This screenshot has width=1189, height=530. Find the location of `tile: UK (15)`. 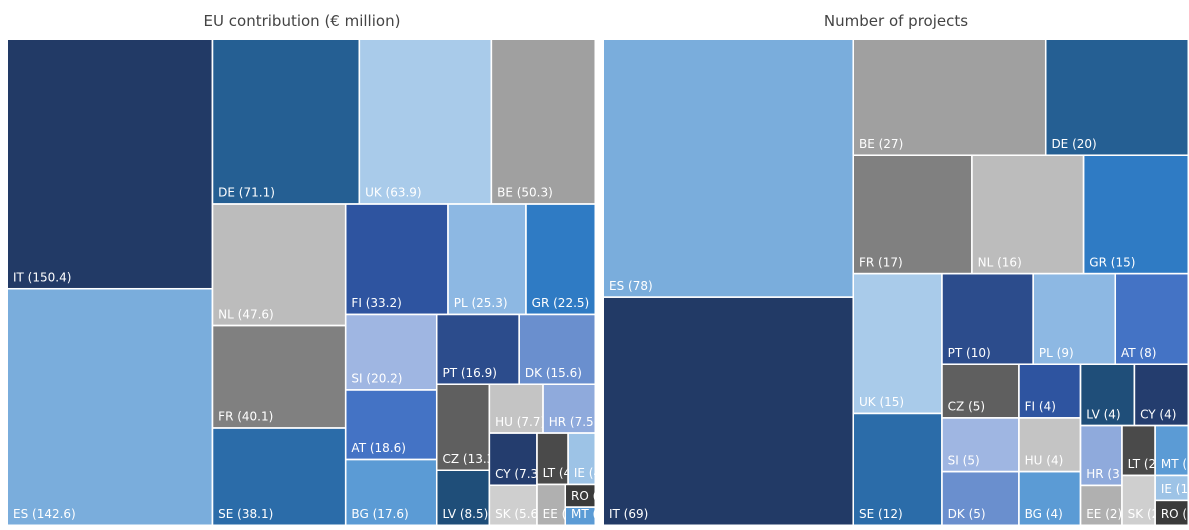

tile: UK (15) is located at coordinates (897, 343).